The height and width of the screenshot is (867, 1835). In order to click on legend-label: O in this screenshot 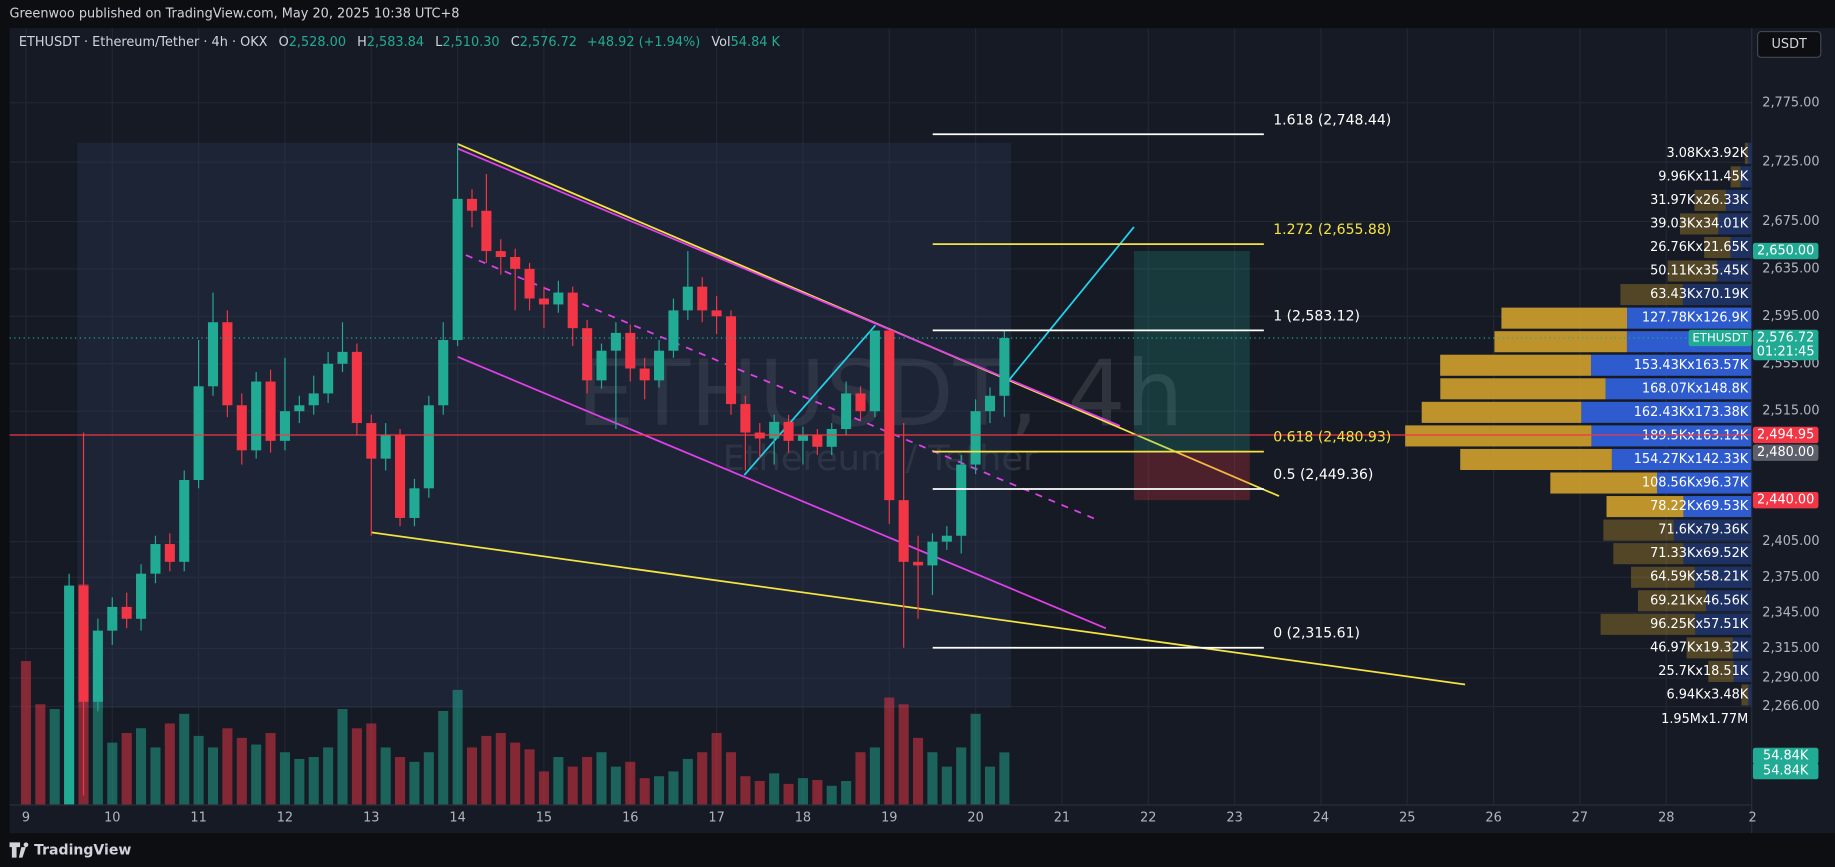, I will do `click(284, 42)`.